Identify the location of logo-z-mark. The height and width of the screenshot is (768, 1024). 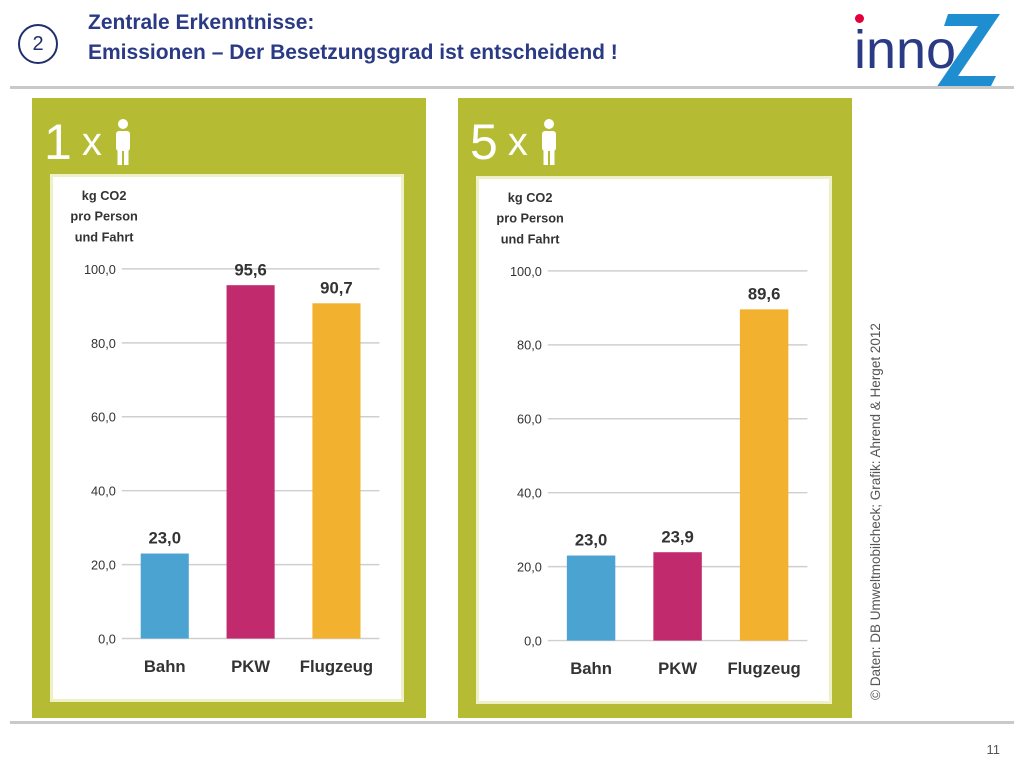
(968, 51).